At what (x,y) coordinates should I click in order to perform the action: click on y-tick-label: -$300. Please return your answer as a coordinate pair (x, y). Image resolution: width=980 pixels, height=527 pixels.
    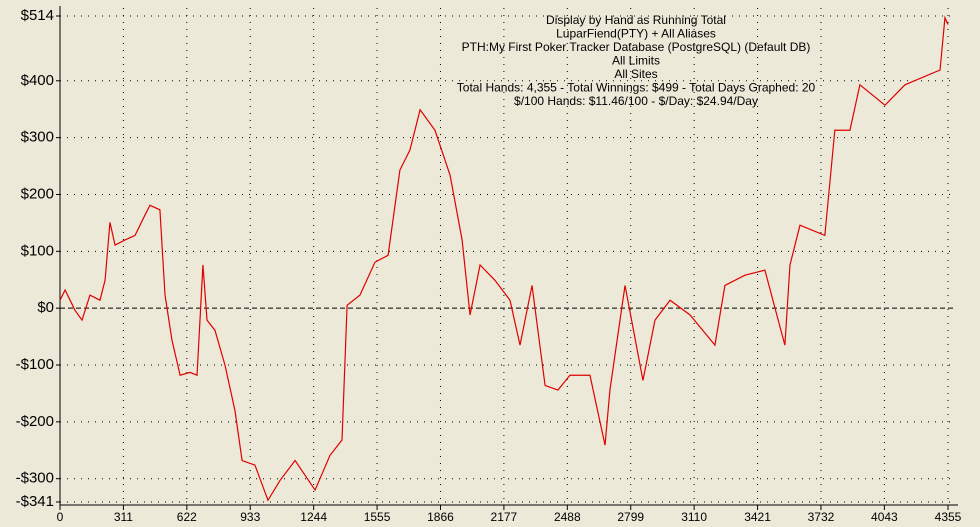
    Looking at the image, I should click on (35, 478).